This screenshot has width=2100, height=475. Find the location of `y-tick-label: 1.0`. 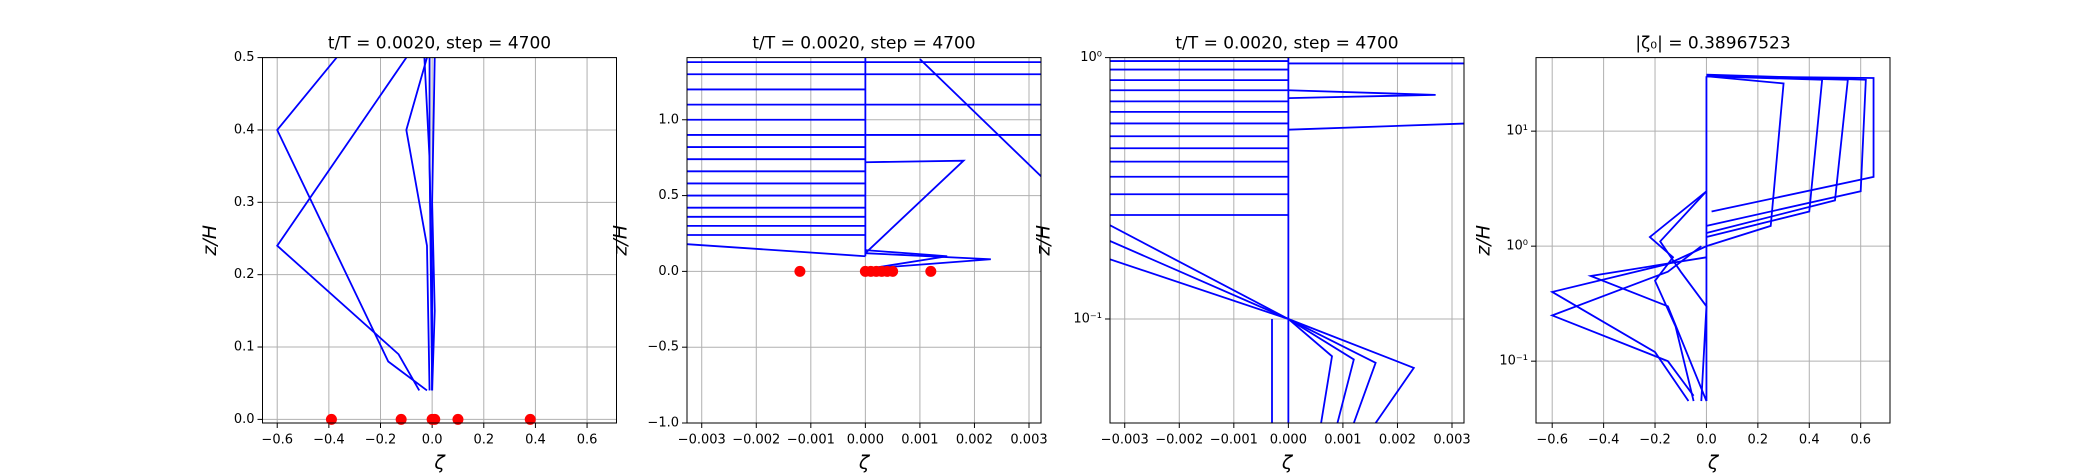

y-tick-label: 1.0 is located at coordinates (668, 119).